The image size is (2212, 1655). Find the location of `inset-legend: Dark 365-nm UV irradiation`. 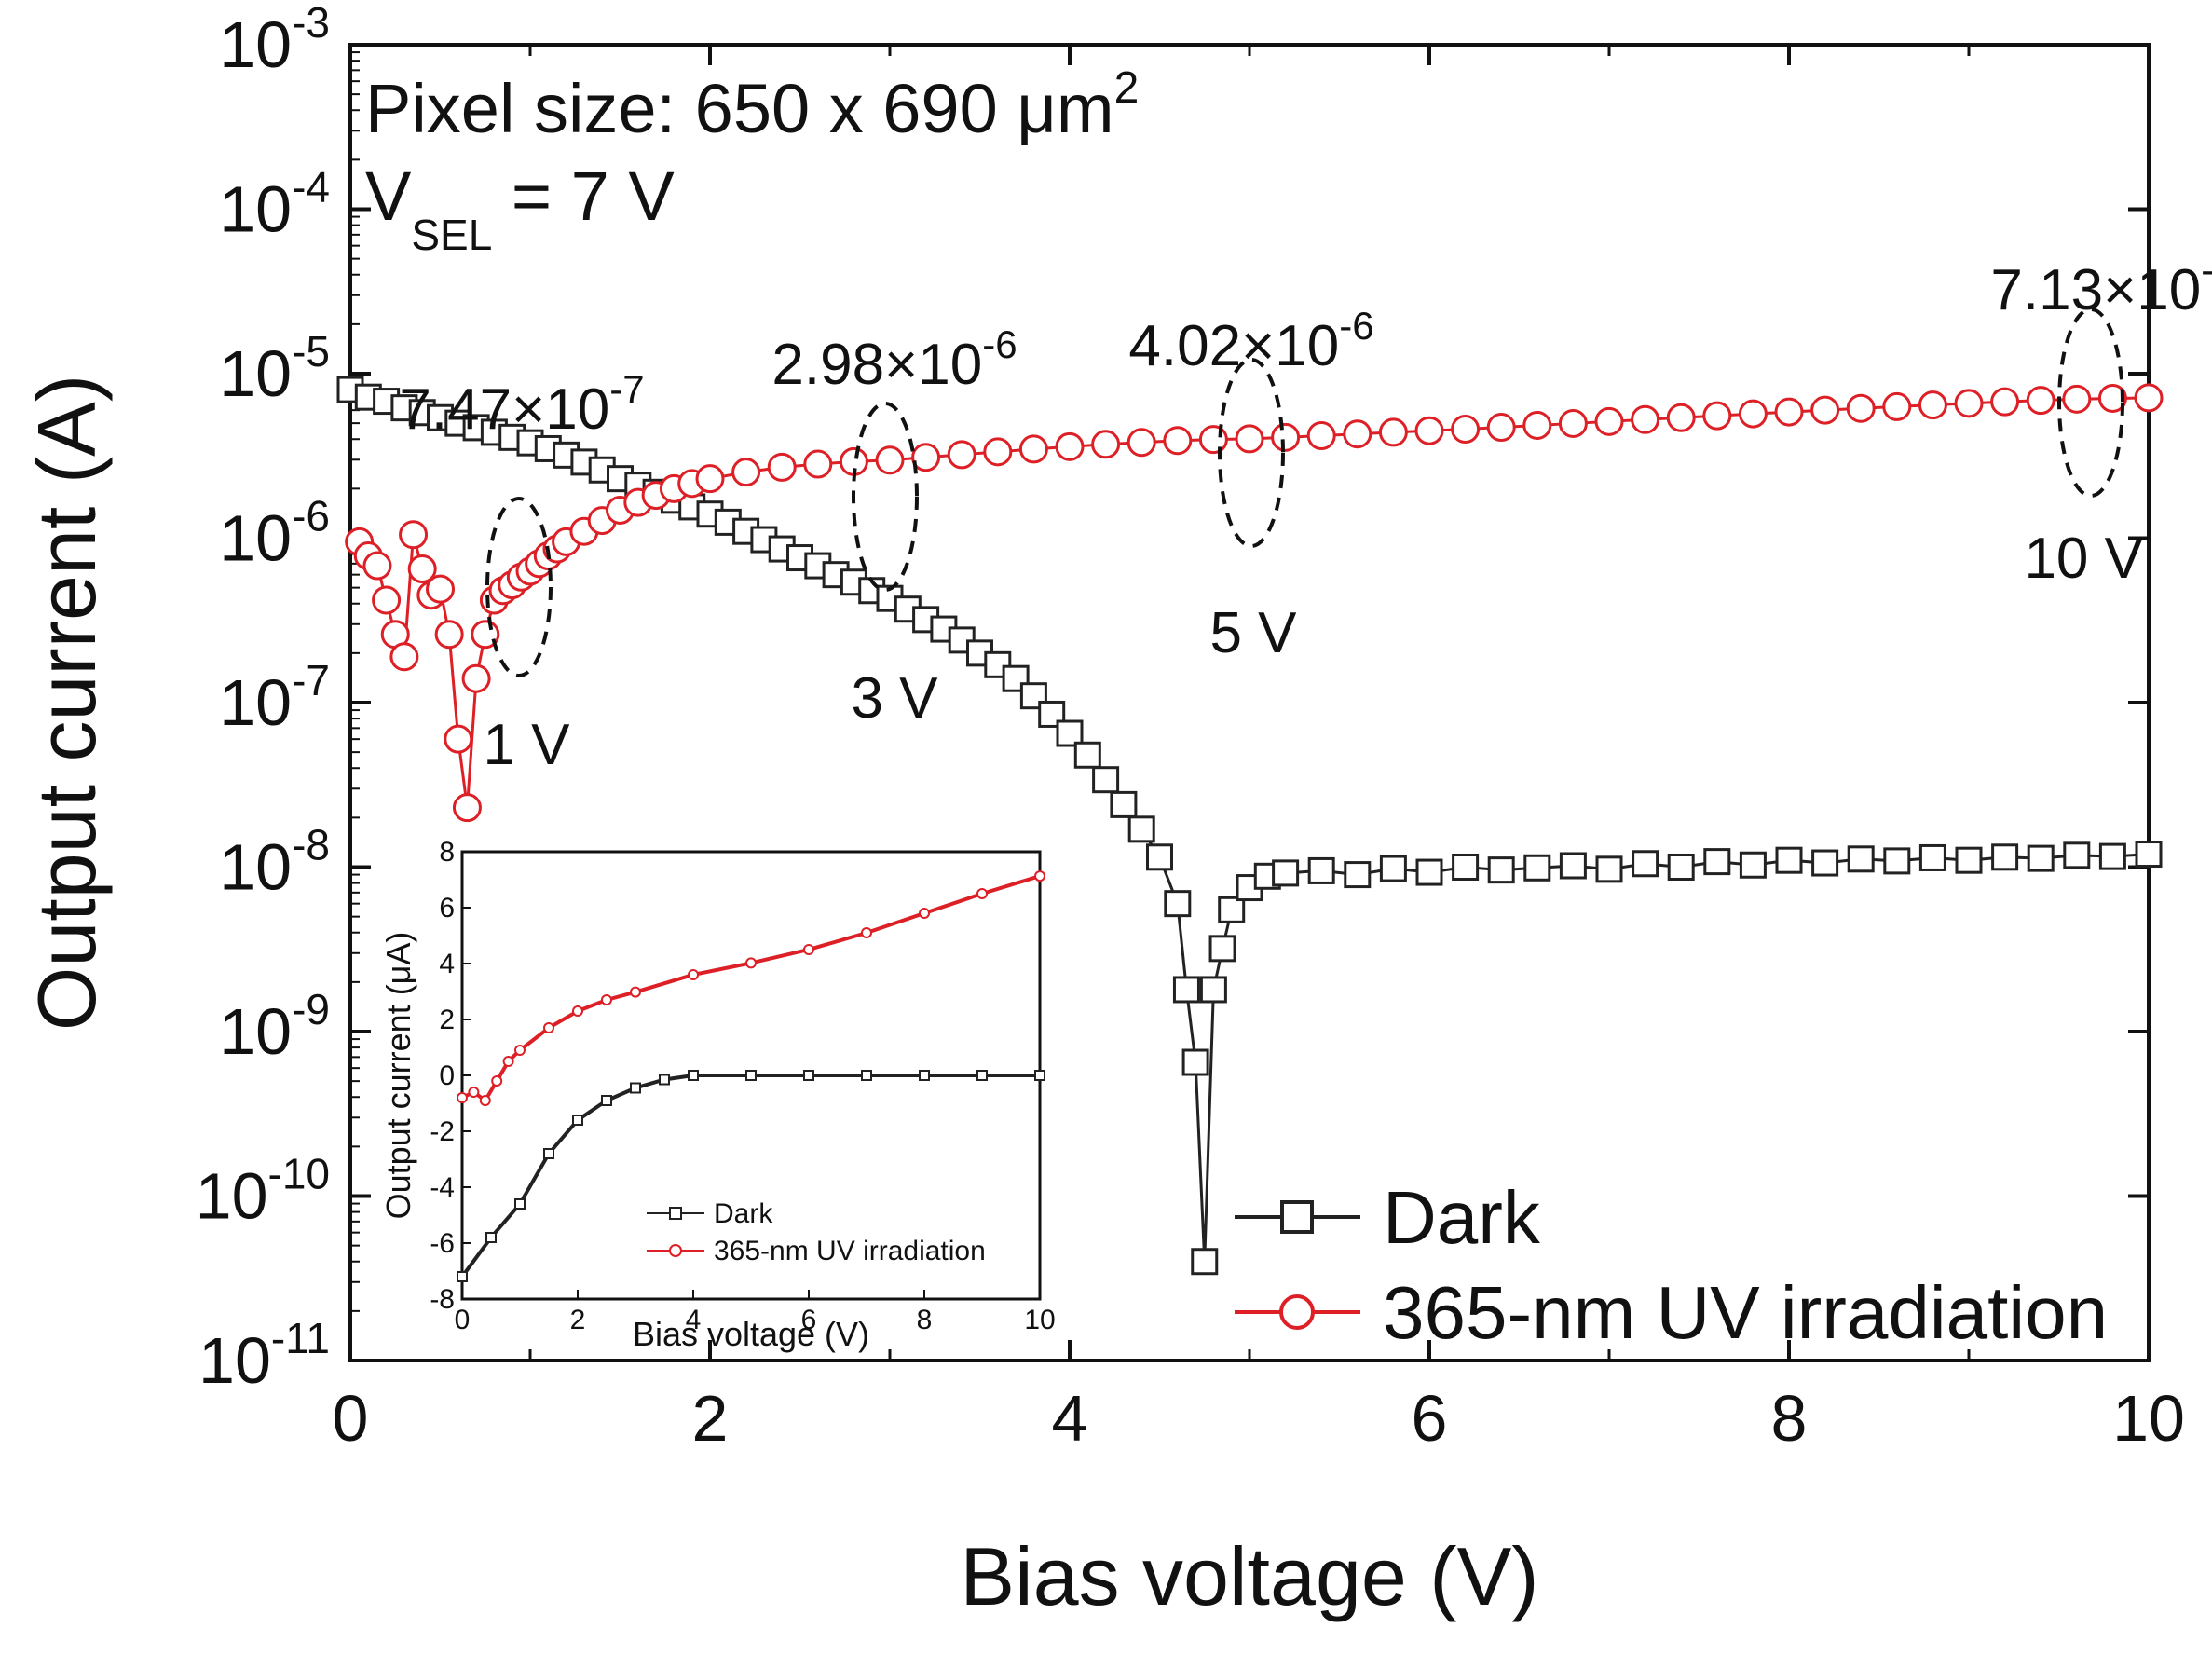

inset-legend: Dark 365-nm UV irradiation is located at coordinates (816, 1232).